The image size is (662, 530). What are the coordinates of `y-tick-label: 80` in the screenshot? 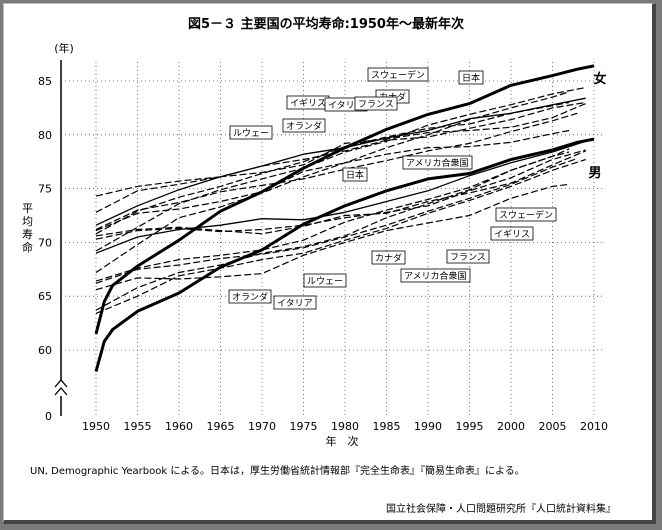 It's located at (45, 135).